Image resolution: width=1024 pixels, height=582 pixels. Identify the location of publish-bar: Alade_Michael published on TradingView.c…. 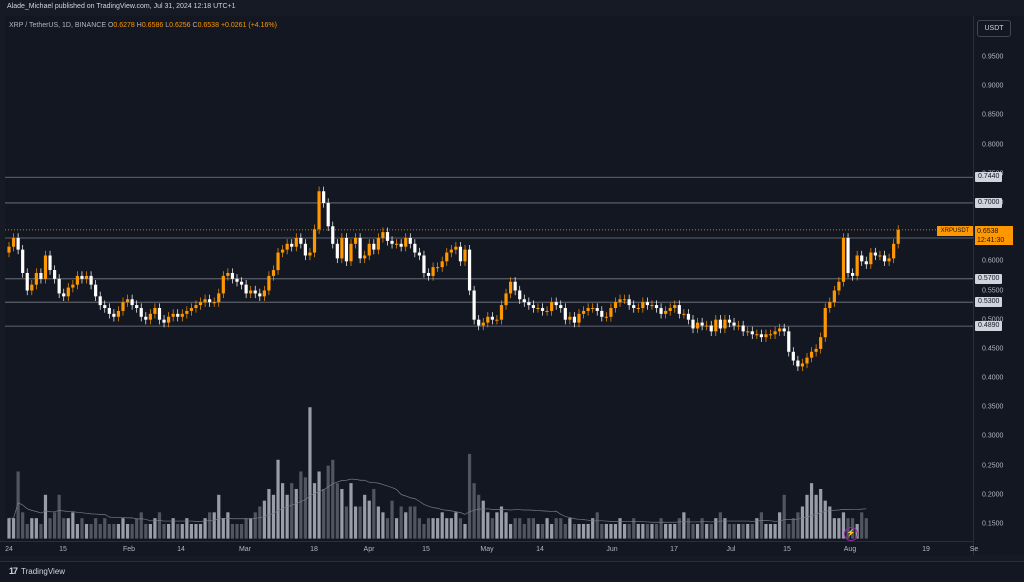
(512, 8).